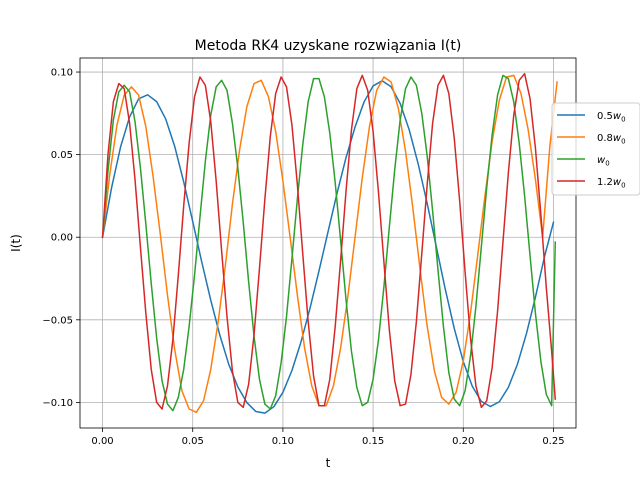 Image resolution: width=640 pixels, height=480 pixels. Describe the element at coordinates (16, 243) in the screenshot. I see `y-axis-title: I(t)` at that location.